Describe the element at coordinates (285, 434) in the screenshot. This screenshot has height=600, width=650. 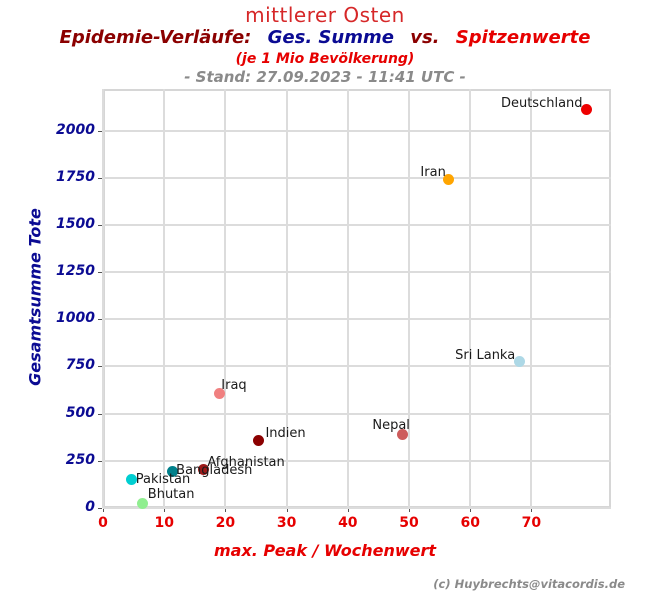
I see `point-label-indien: Indien` at that location.